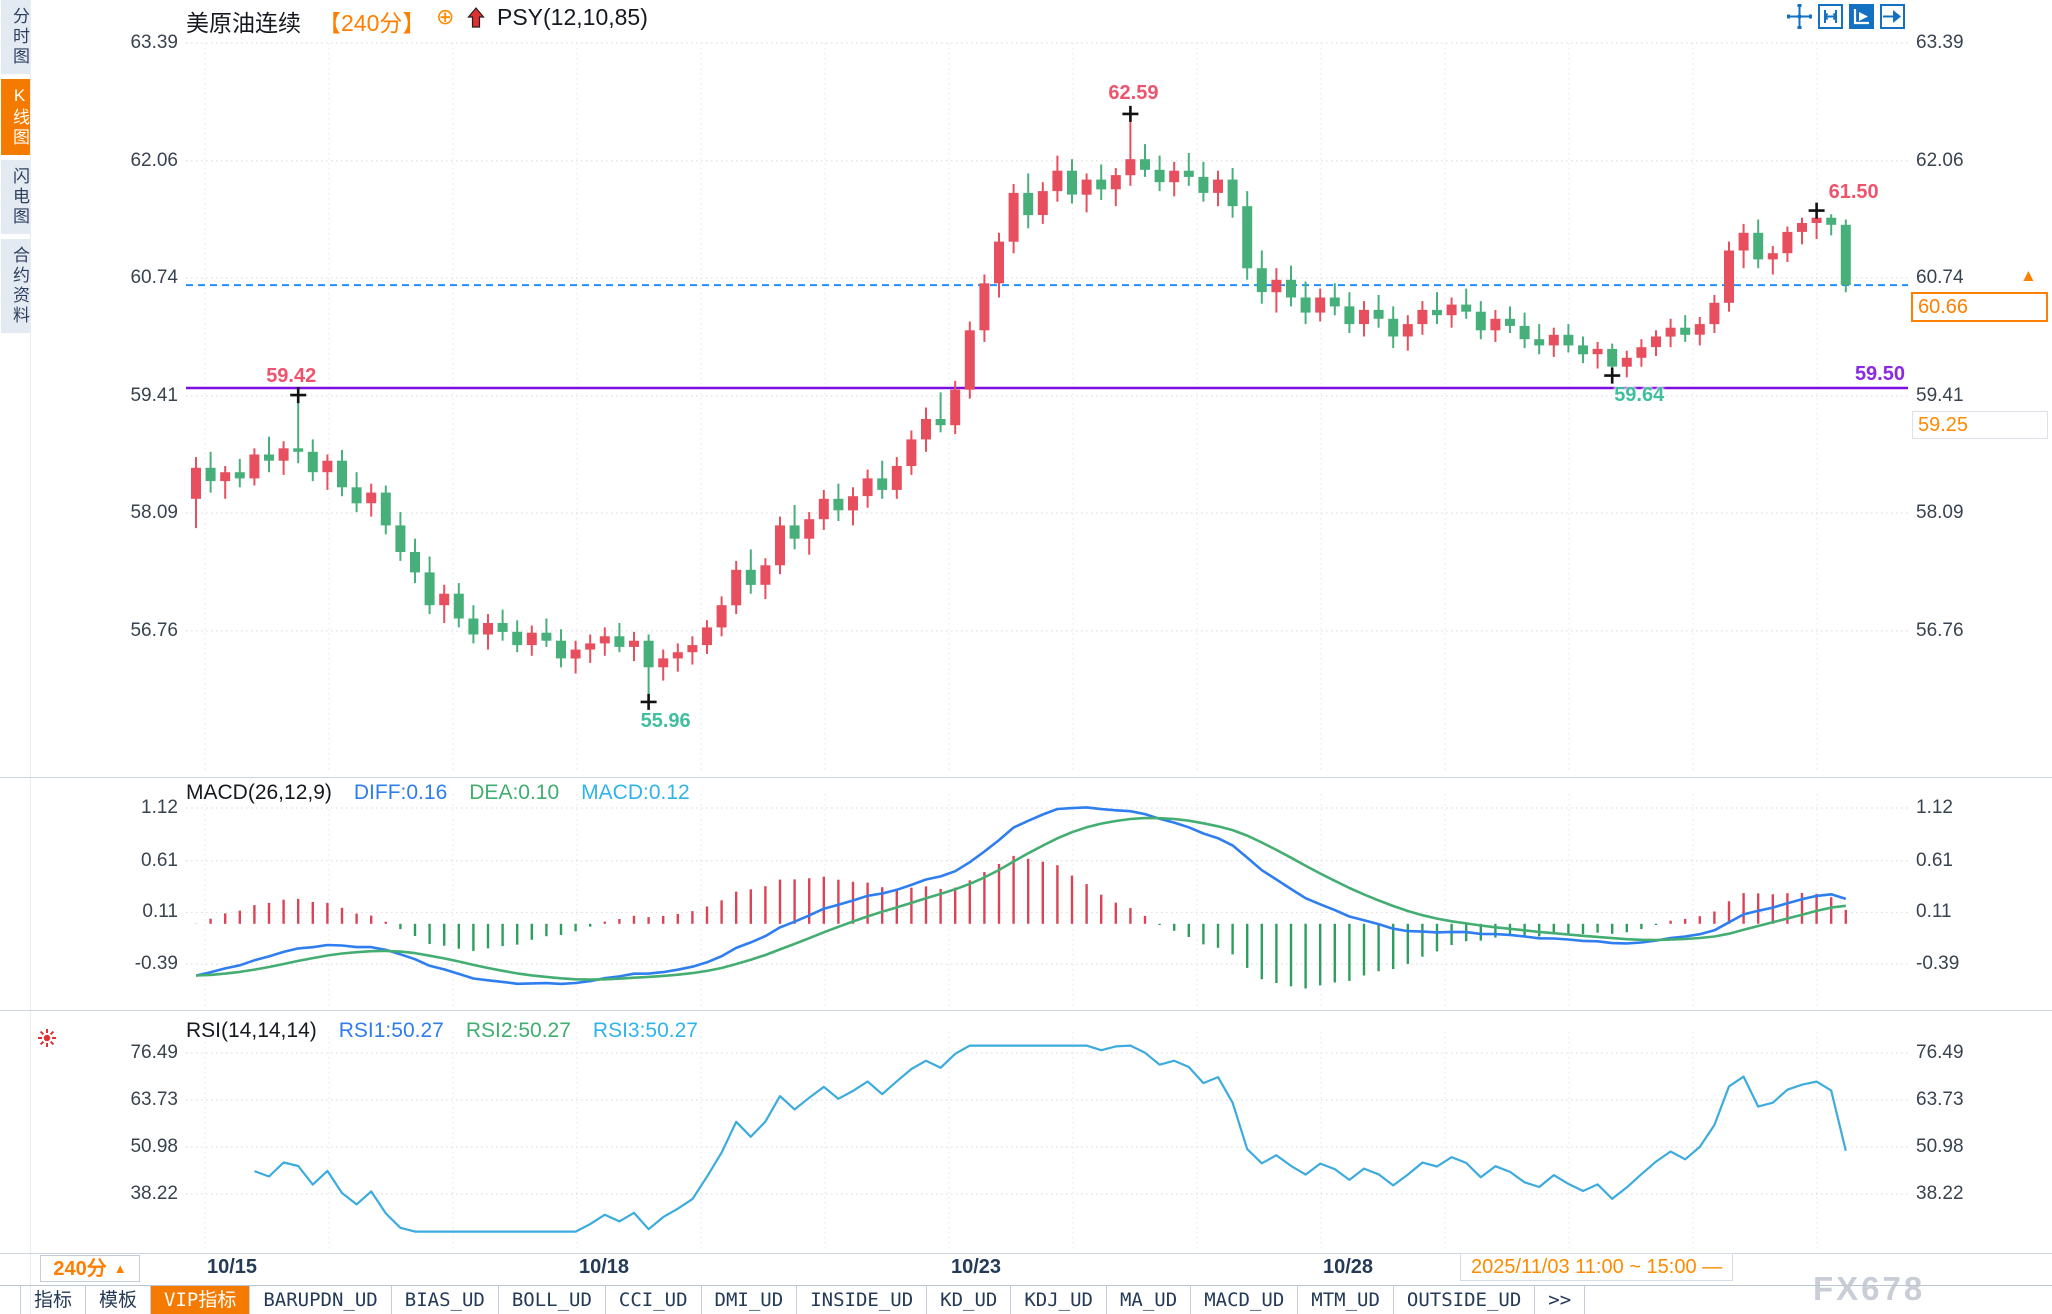 The height and width of the screenshot is (1314, 2052). I want to click on macd-dea-value: DEA:0.10, so click(514, 792).